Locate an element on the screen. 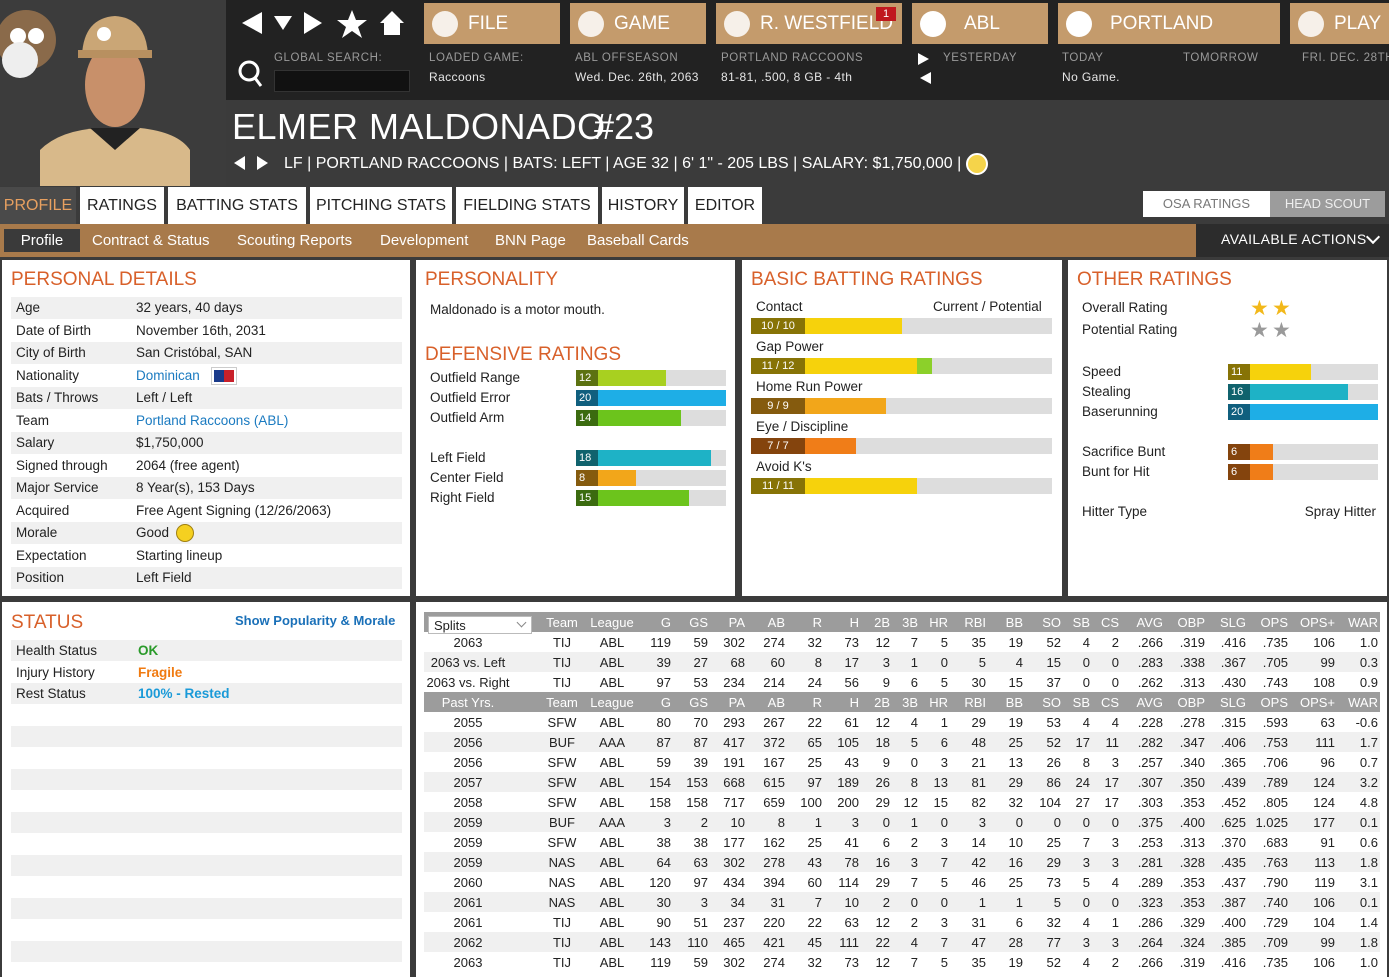 Image resolution: width=1389 pixels, height=977 pixels. table-cell: 717 is located at coordinates (734, 802).